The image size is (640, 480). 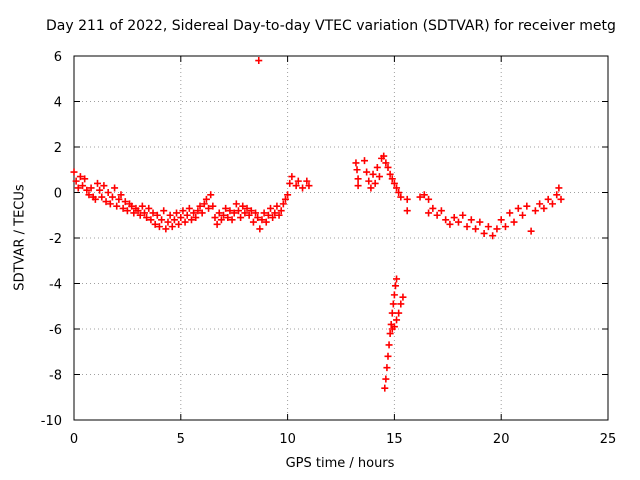 What do you see at coordinates (501, 439) in the screenshot?
I see `x-tick-label: 20` at bounding box center [501, 439].